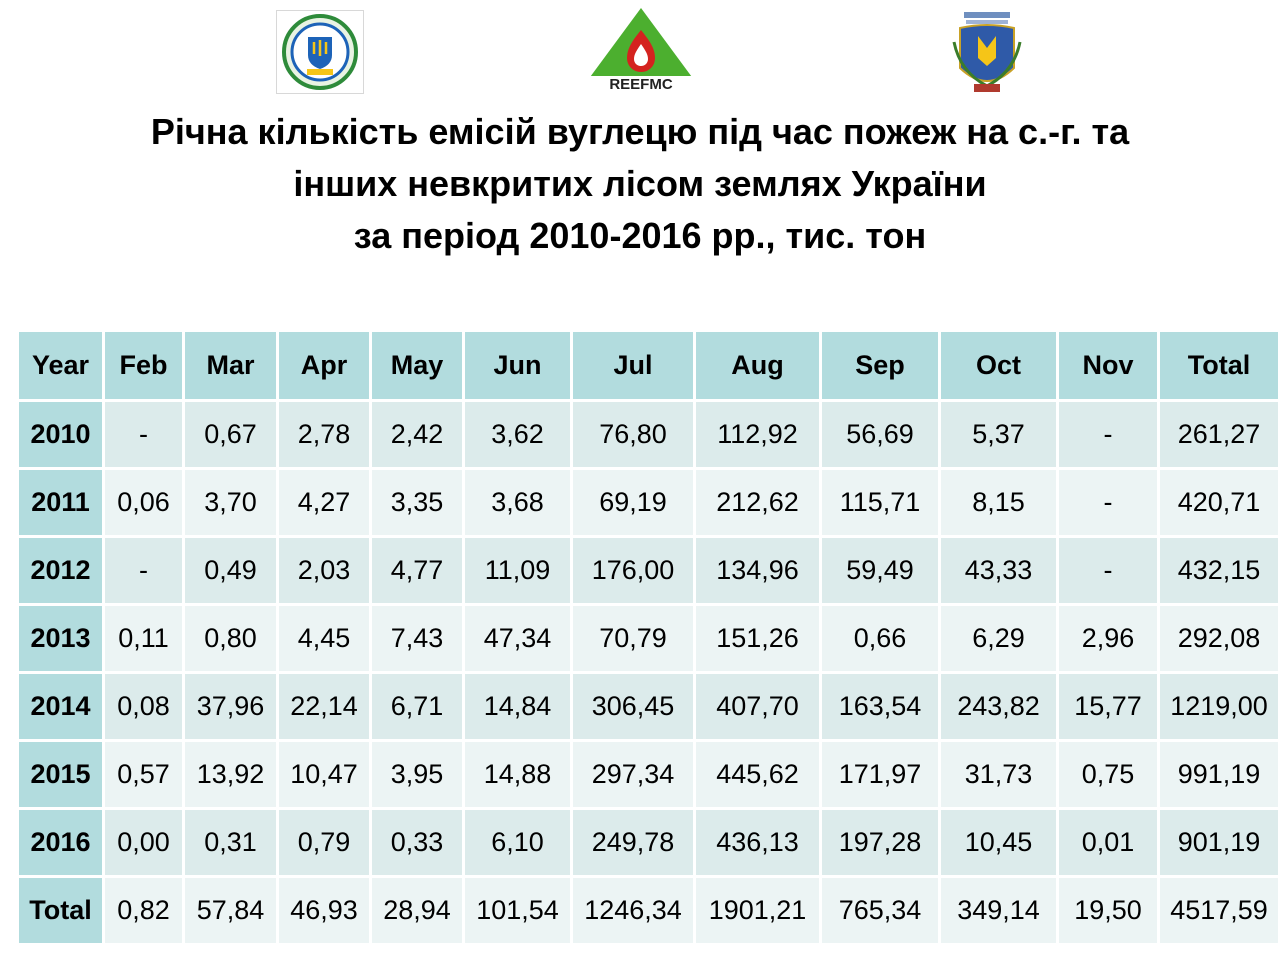 The image size is (1280, 960). What do you see at coordinates (633, 365) in the screenshot?
I see `column-header: Jul` at bounding box center [633, 365].